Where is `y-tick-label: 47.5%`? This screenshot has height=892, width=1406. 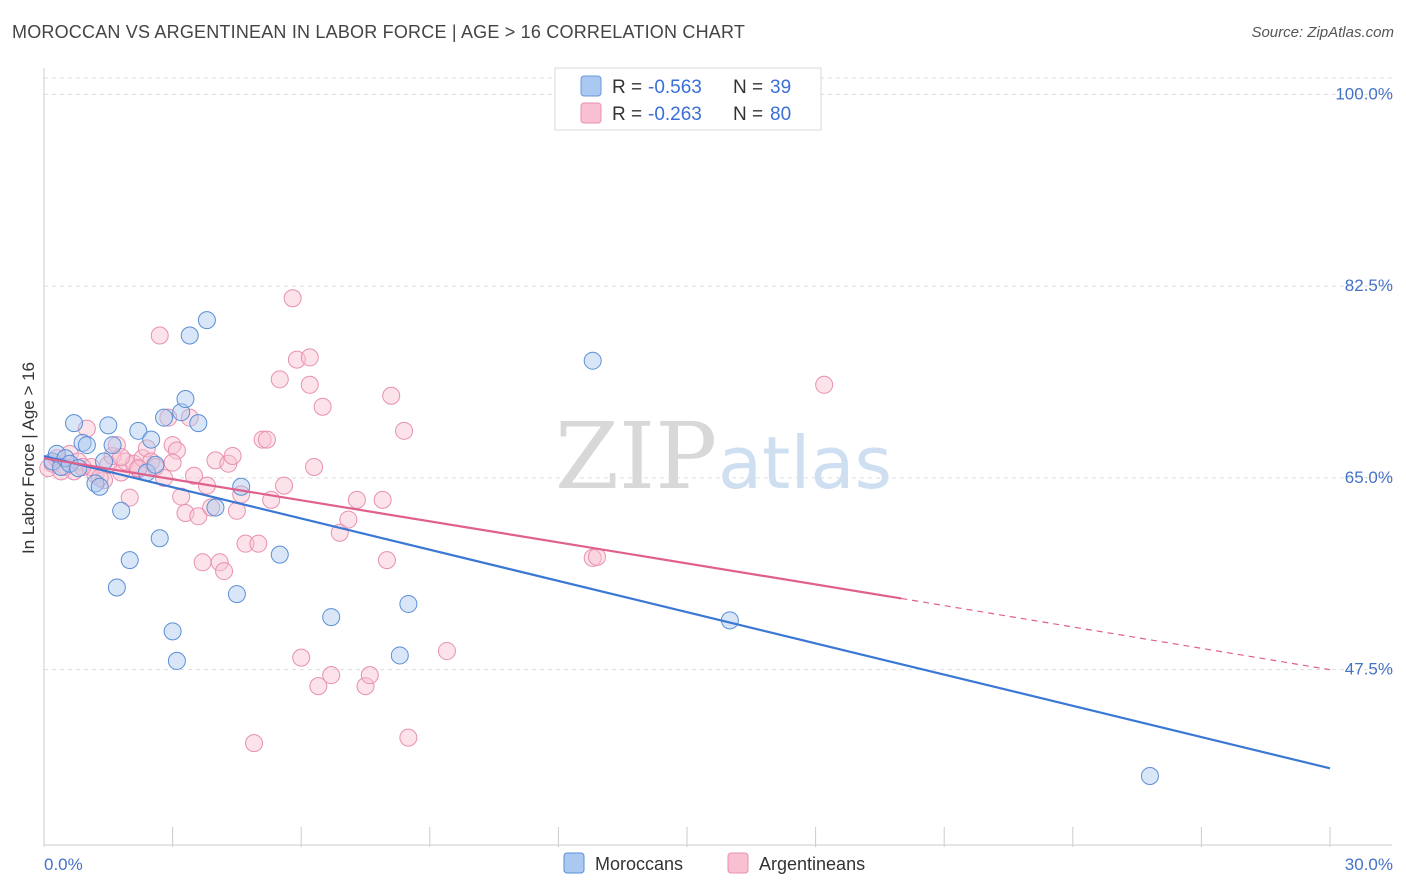 y-tick-label: 47.5% is located at coordinates (1369, 669).